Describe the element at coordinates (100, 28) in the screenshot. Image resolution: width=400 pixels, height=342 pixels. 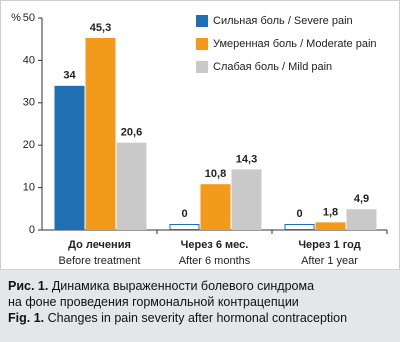
I see `value-label: 45,3` at that location.